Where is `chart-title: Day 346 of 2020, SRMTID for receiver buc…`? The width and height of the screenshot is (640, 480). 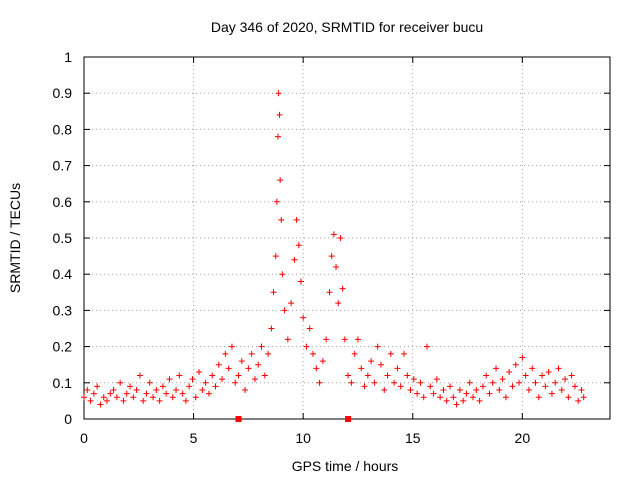 chart-title: Day 346 of 2020, SRMTID for receiver buc… is located at coordinates (347, 27).